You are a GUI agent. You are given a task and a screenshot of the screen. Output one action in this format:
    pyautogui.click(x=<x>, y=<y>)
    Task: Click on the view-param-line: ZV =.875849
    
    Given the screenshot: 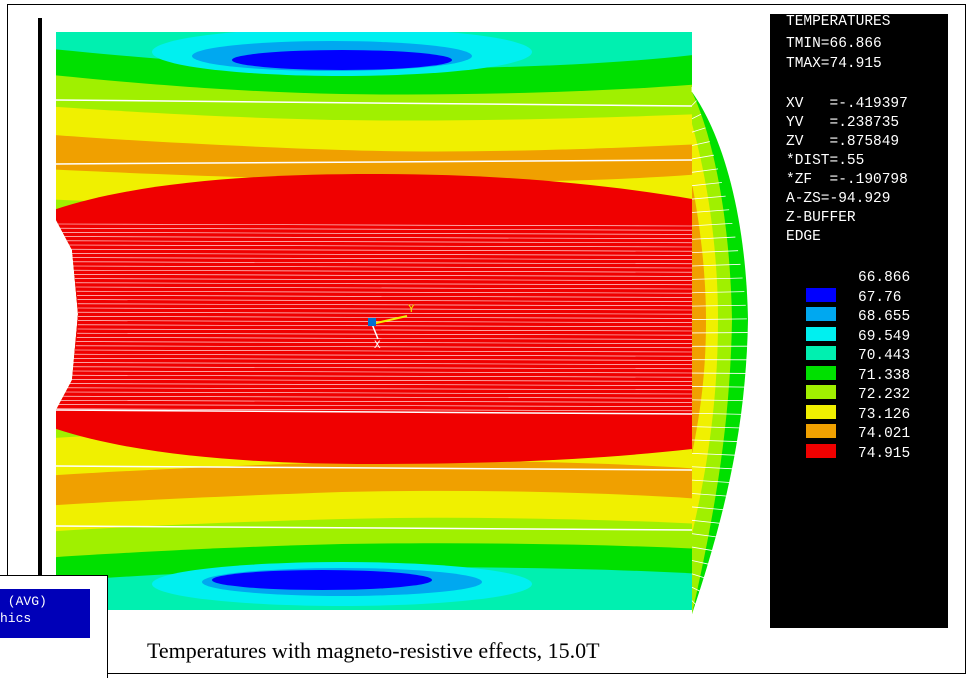 What is the action you would take?
    pyautogui.click(x=843, y=142)
    